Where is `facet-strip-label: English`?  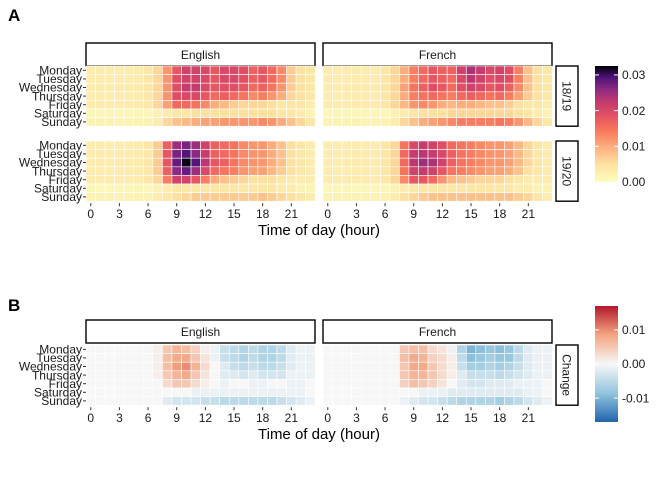 facet-strip-label: English is located at coordinates (200, 55).